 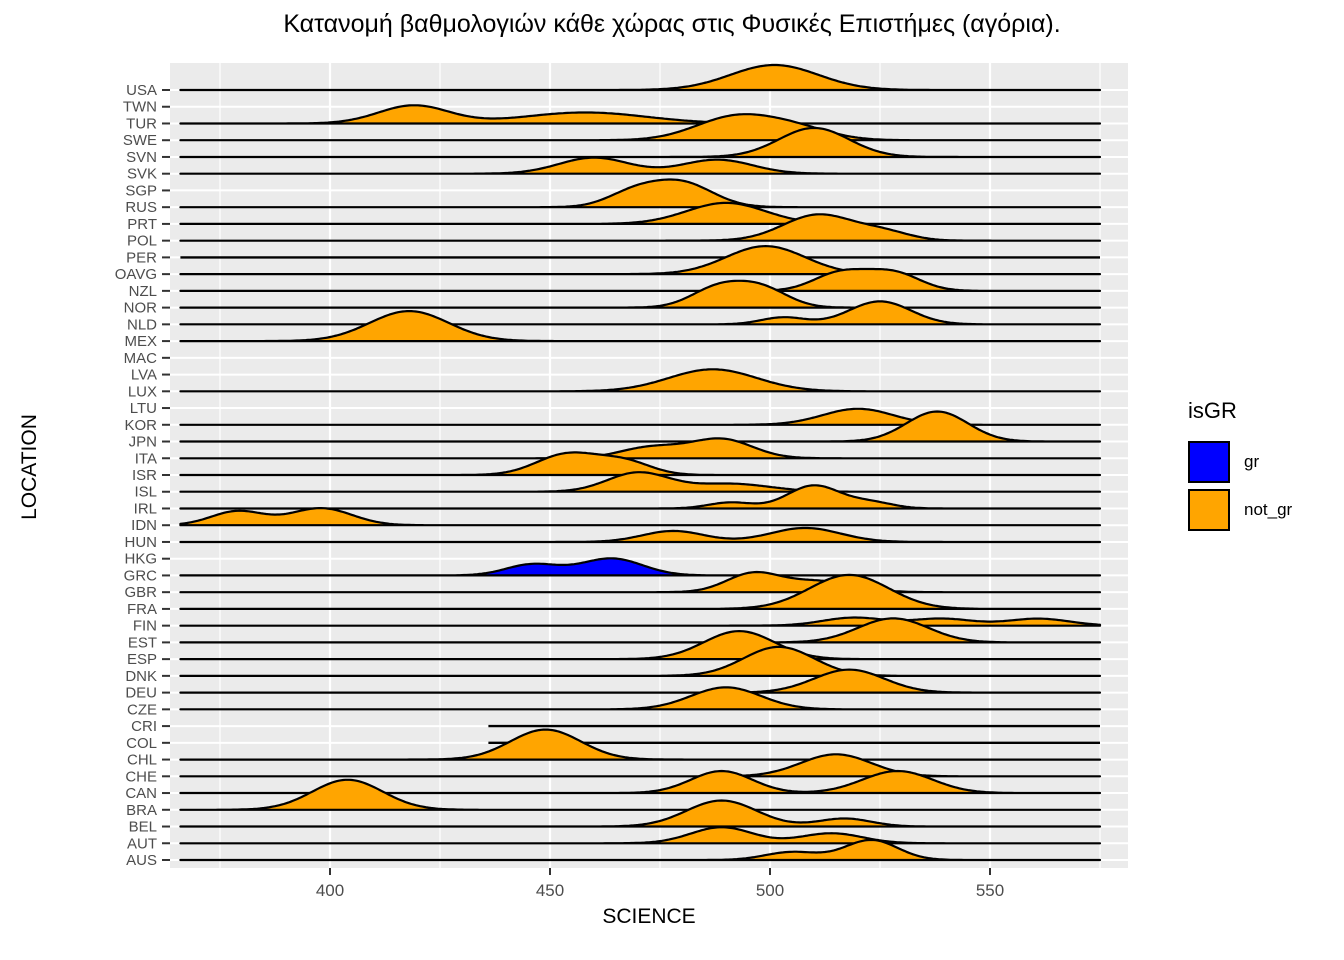 I want to click on y-tick-label-COL: COL, so click(x=141, y=743).